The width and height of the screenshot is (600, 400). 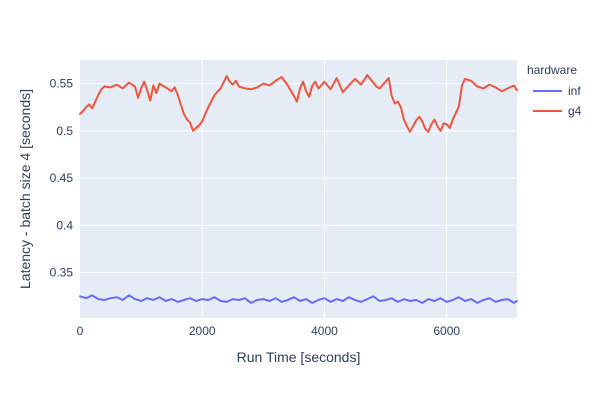 What do you see at coordinates (62, 84) in the screenshot?
I see `y-tick-label: 0.55` at bounding box center [62, 84].